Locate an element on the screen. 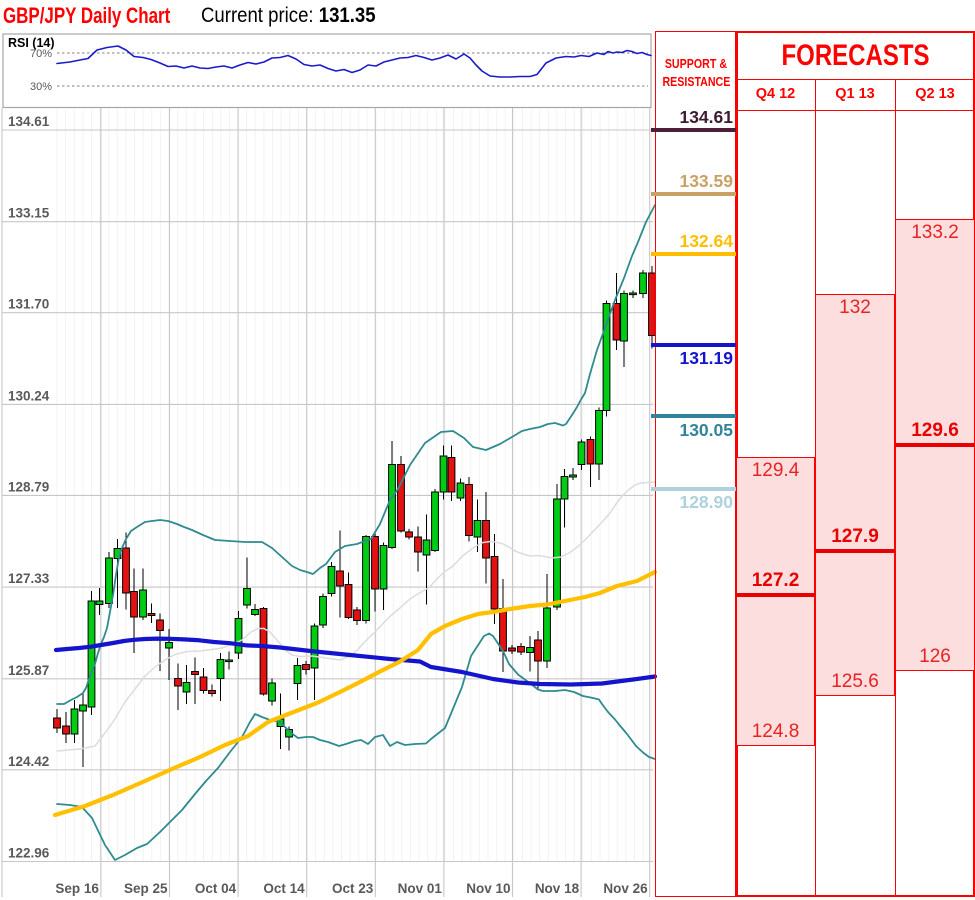 Image resolution: width=975 pixels, height=900 pixels. svg-text: 70% is located at coordinates (41, 54).